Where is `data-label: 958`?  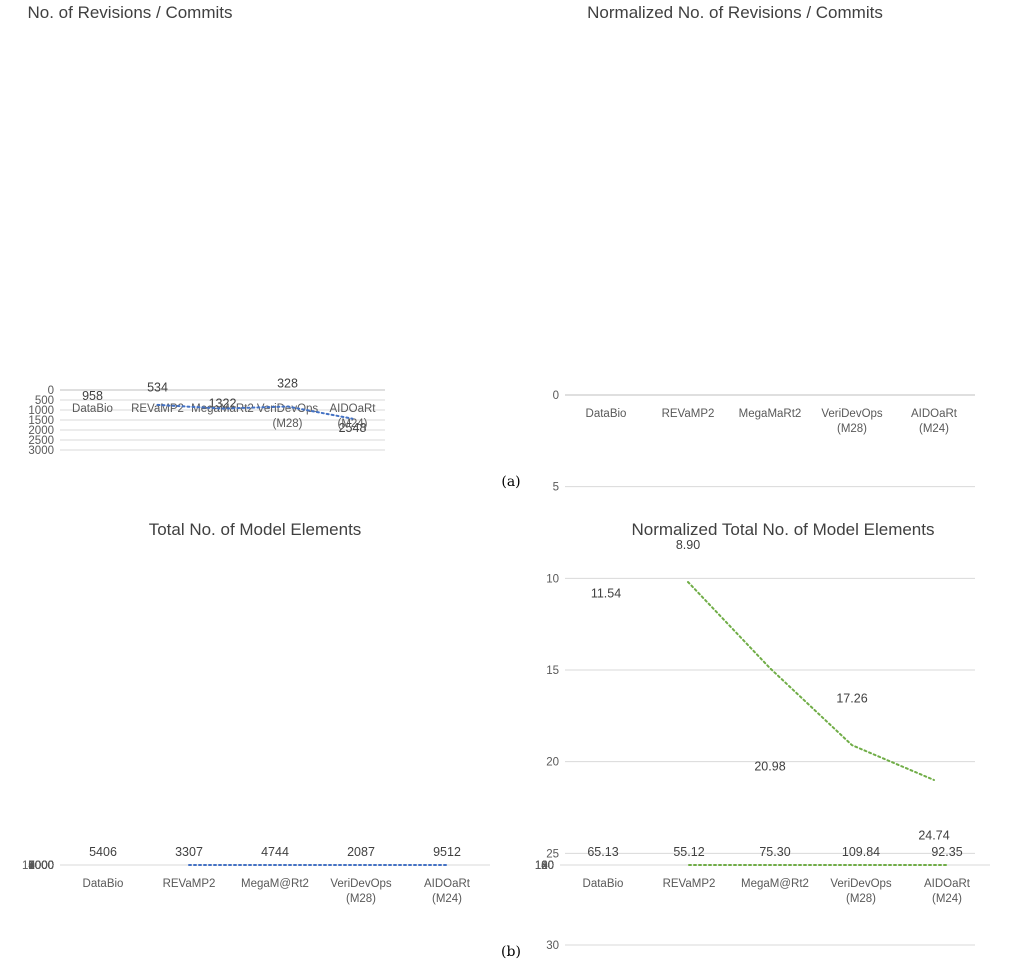
data-label: 958 is located at coordinates (92, 396).